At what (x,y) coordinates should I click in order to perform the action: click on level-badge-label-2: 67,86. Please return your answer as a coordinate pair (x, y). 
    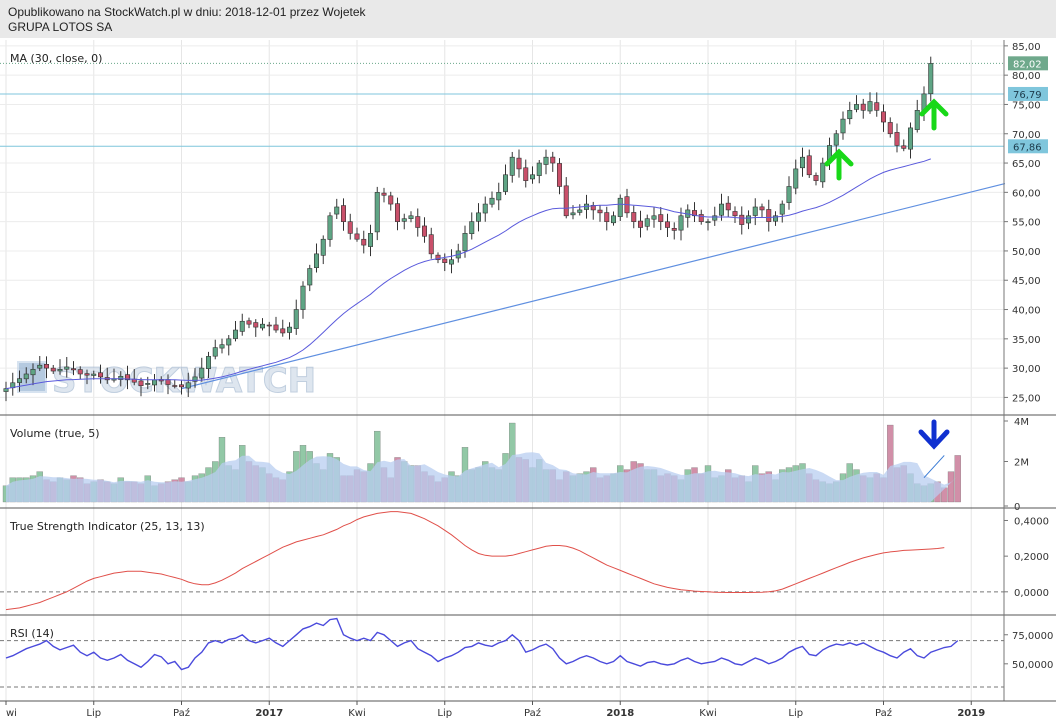
    Looking at the image, I should click on (1027, 147).